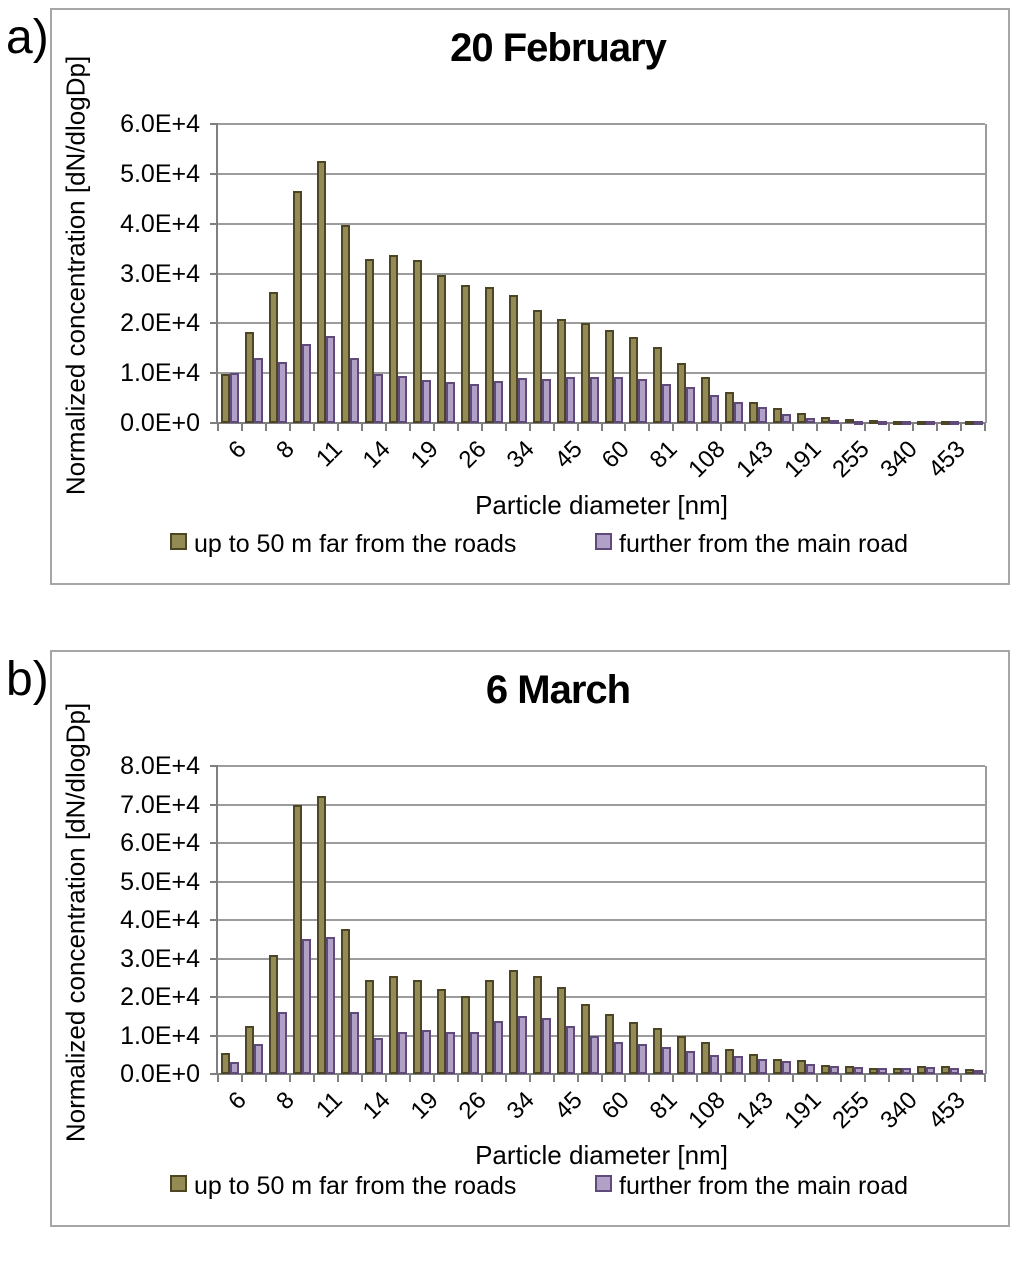 This screenshot has height=1273, width=1024. I want to click on panel-b-label: b), so click(27, 679).